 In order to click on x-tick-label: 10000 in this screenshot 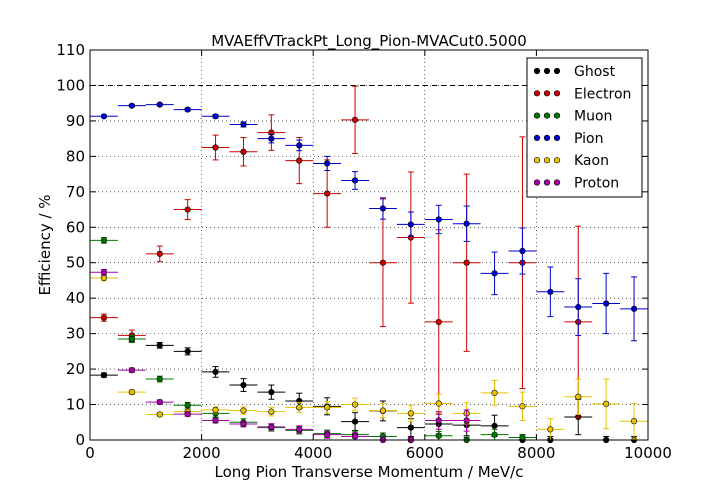, I will do `click(648, 453)`.